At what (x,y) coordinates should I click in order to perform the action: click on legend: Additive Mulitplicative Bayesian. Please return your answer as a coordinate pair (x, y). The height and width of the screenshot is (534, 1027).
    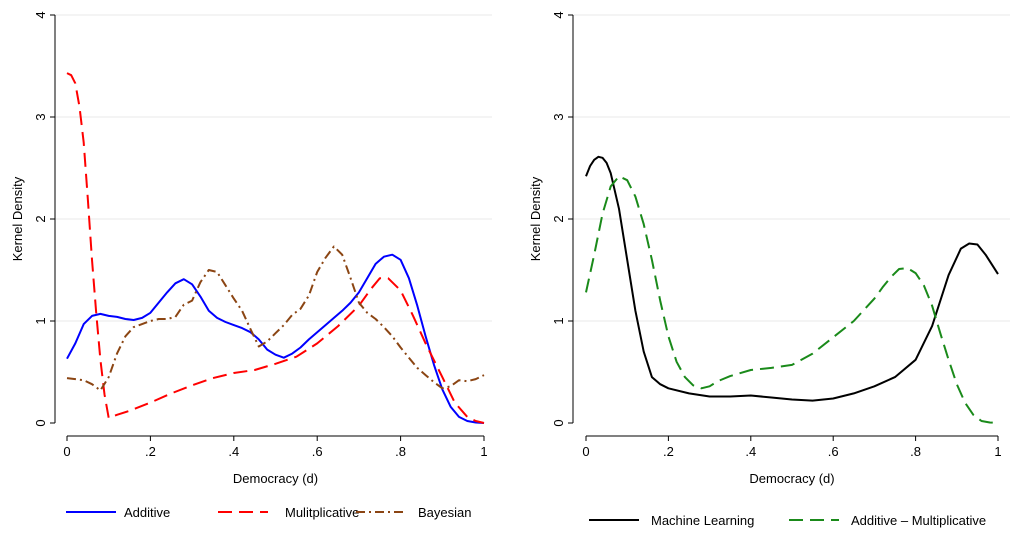
    Looking at the image, I should click on (268, 512).